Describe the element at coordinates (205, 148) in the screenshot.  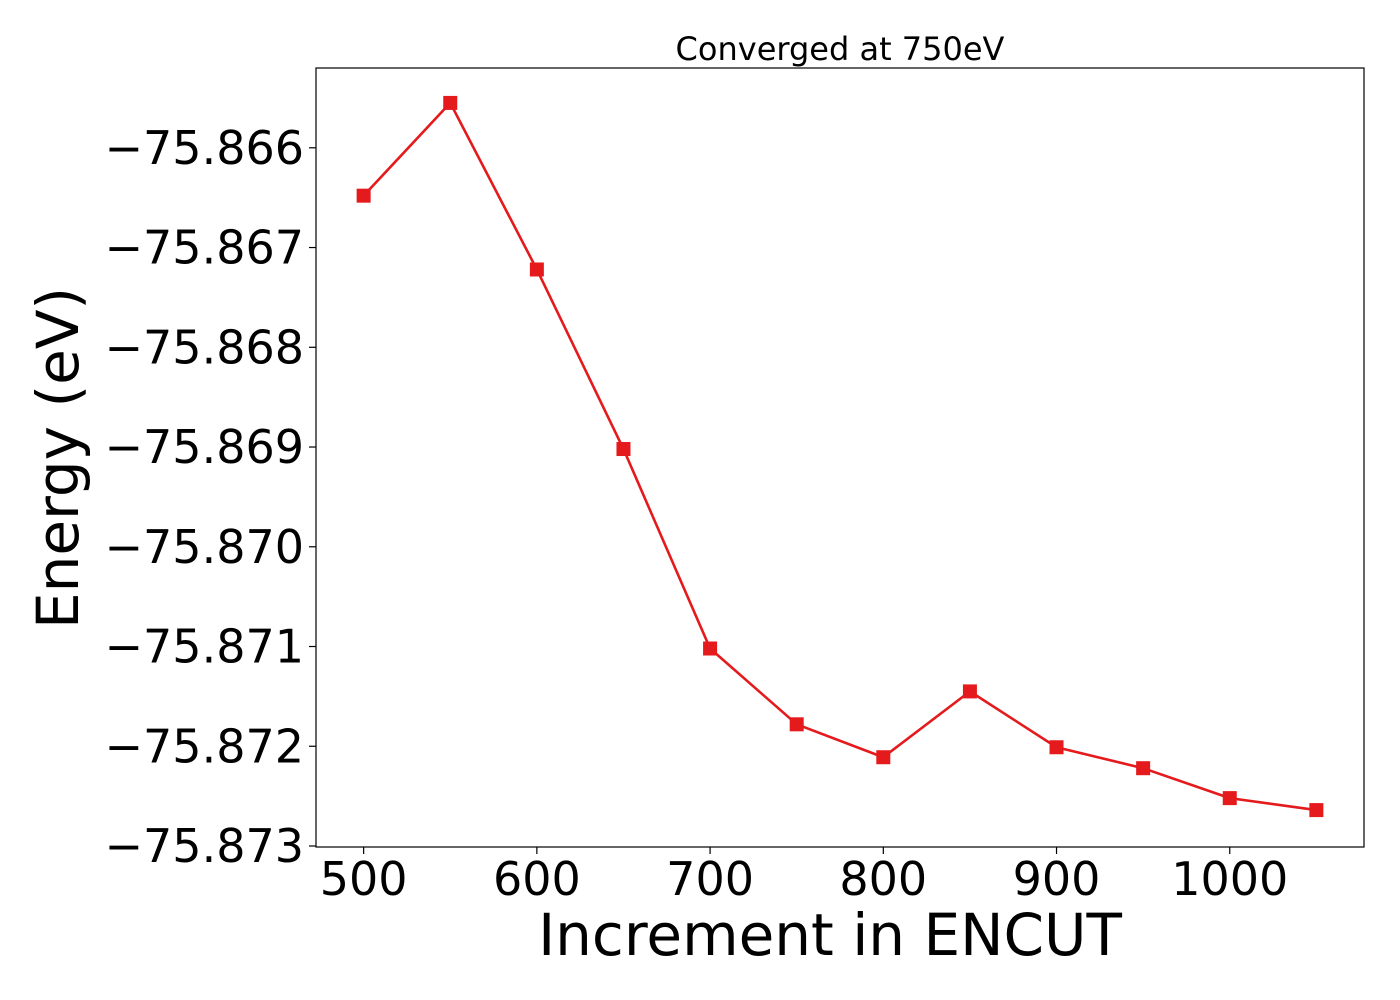
I see `y-tick-label: −75.866` at that location.